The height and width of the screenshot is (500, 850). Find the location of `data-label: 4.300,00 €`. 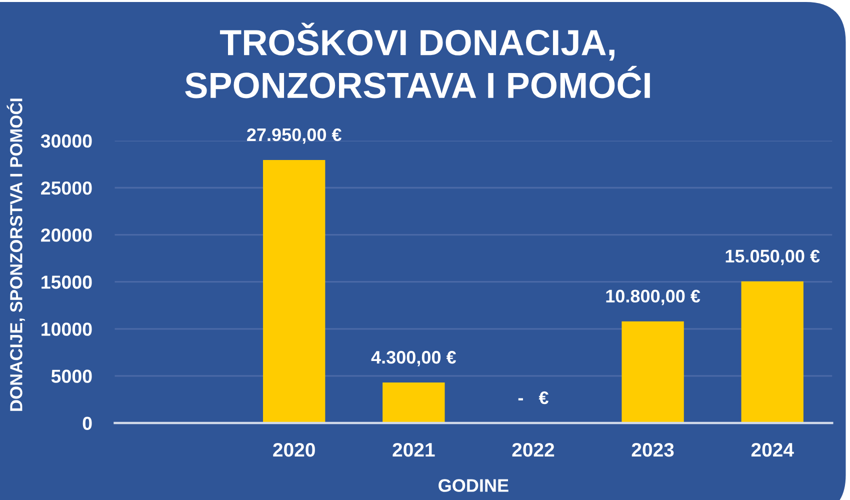

data-label: 4.300,00 € is located at coordinates (413, 358).